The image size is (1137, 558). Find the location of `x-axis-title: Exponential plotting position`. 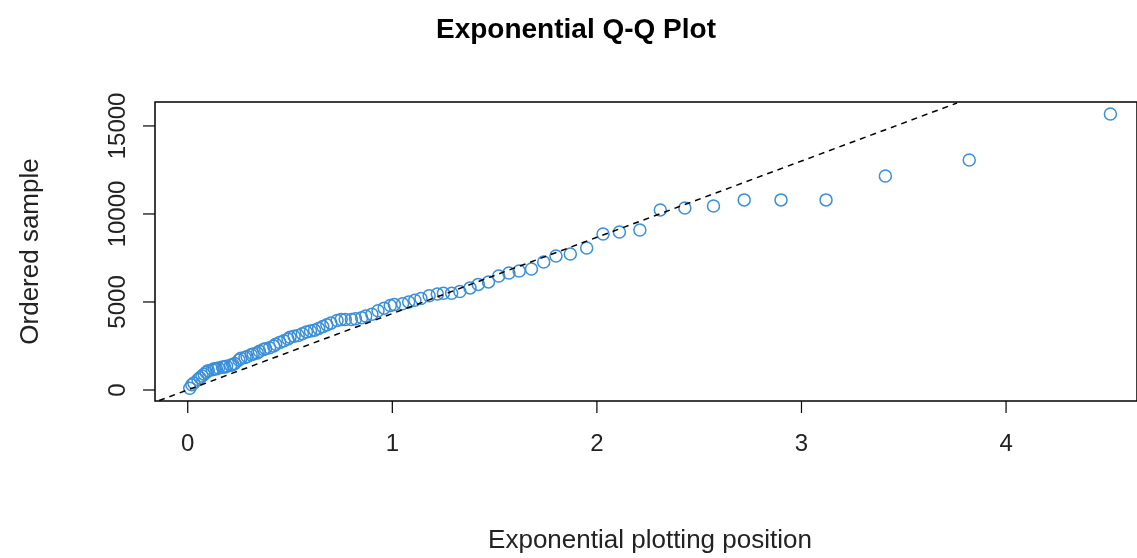

x-axis-title: Exponential plotting position is located at coordinates (650, 539).